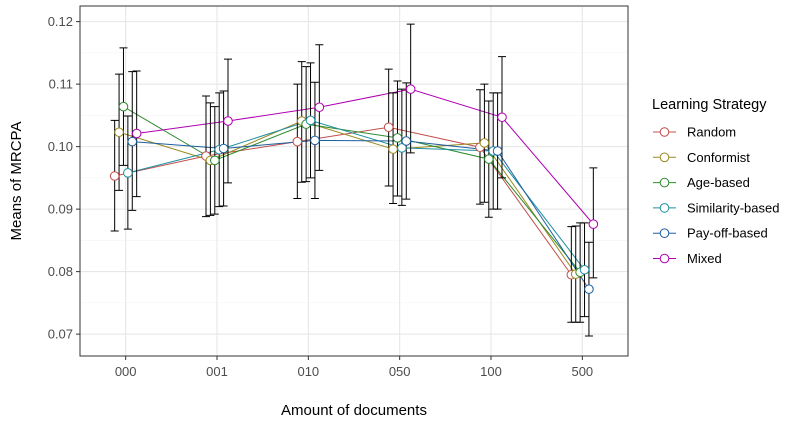  I want to click on y-tick-label: 0.09, so click(60, 209).